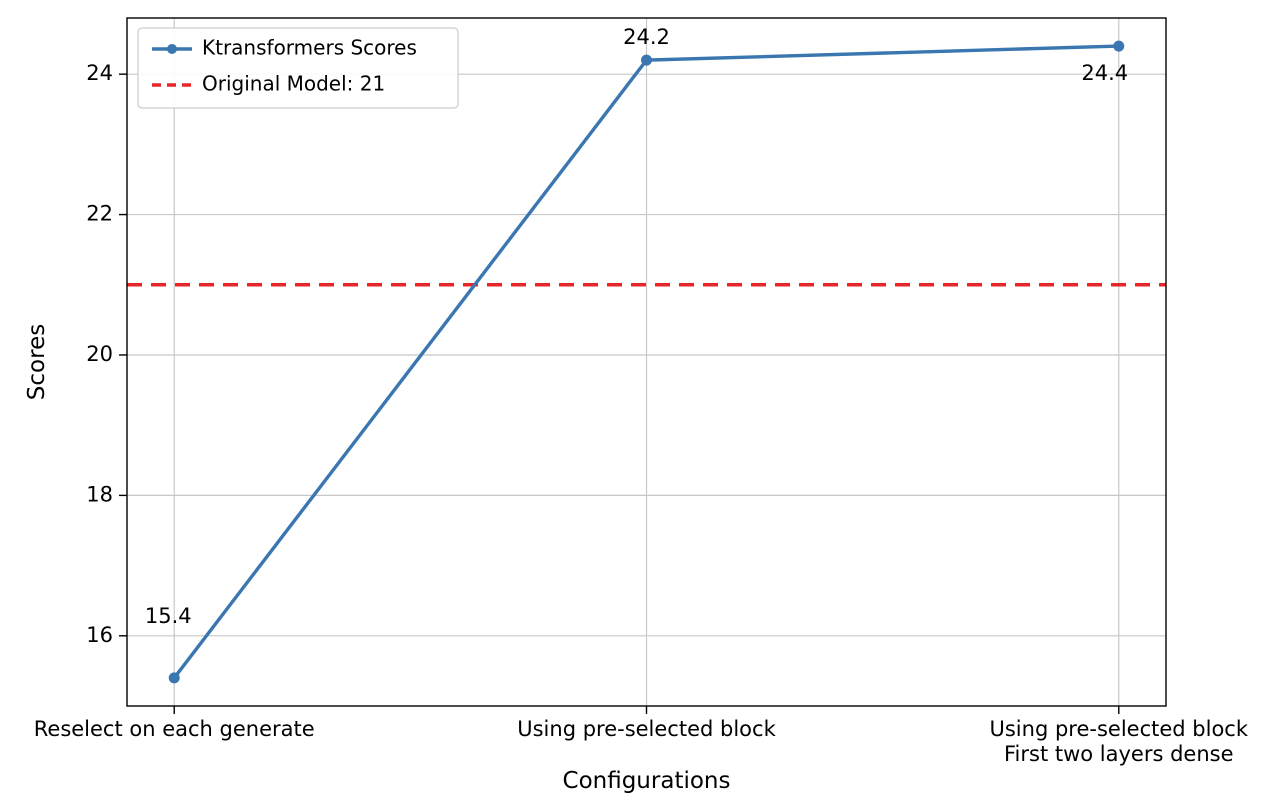 The width and height of the screenshot is (1280, 803). I want to click on x-tick-label: Reselect on each generate, so click(174, 729).